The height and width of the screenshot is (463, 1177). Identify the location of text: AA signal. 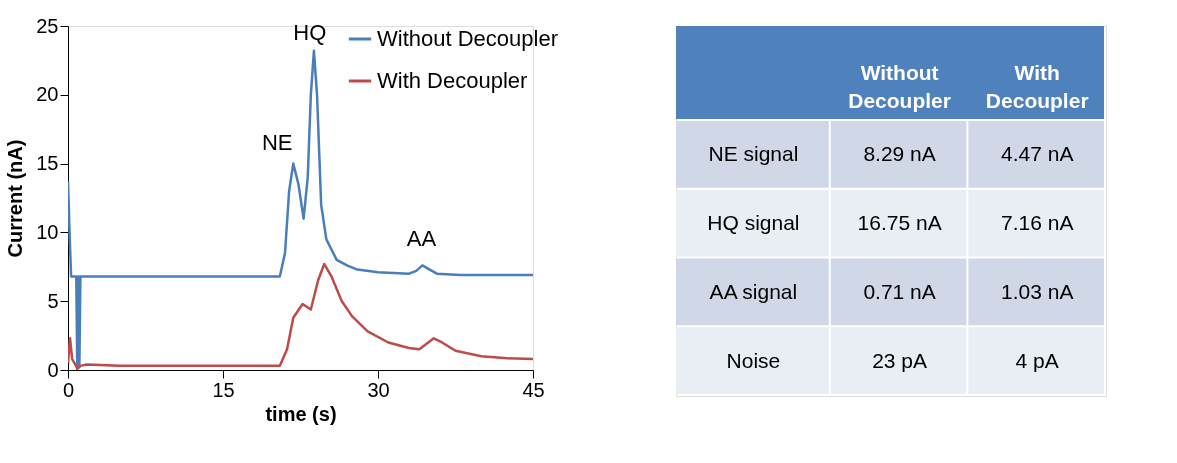
(753, 291).